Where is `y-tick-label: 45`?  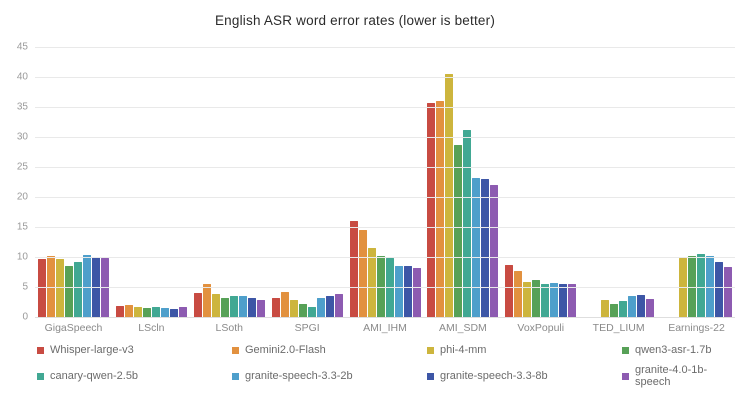
y-tick-label: 45 is located at coordinates (22, 47).